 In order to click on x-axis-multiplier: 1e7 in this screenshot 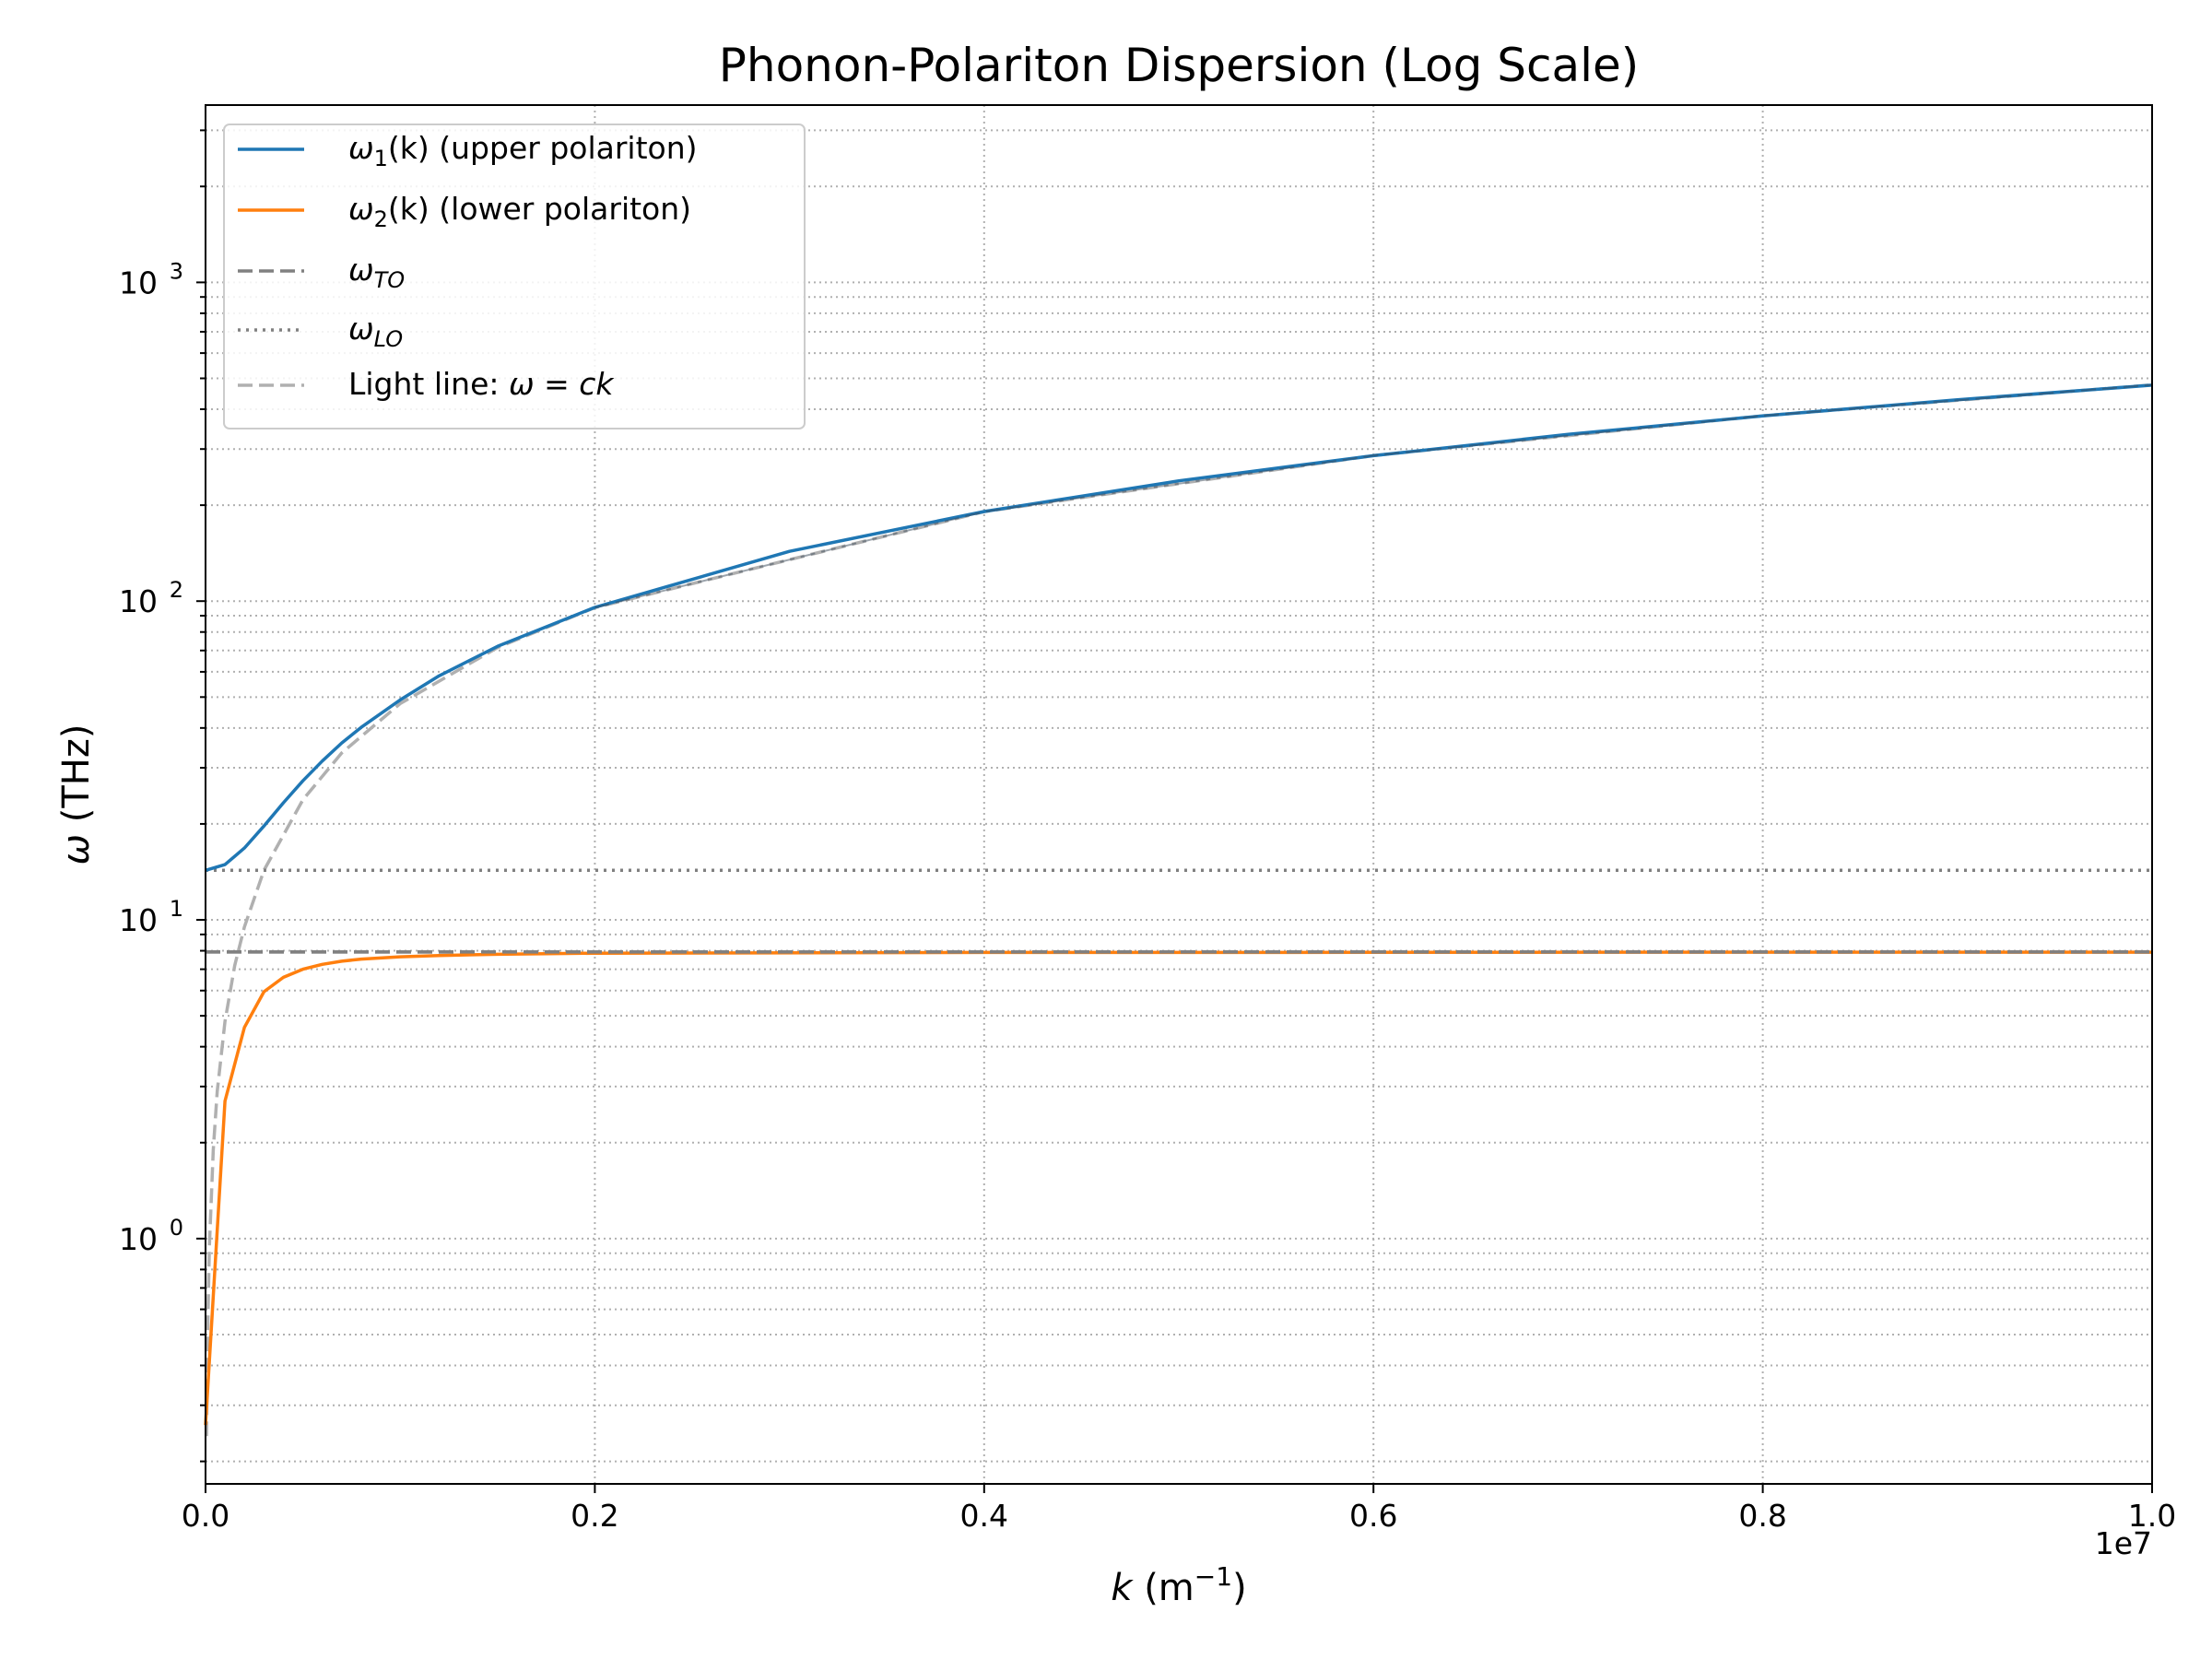, I will do `click(2123, 1543)`.